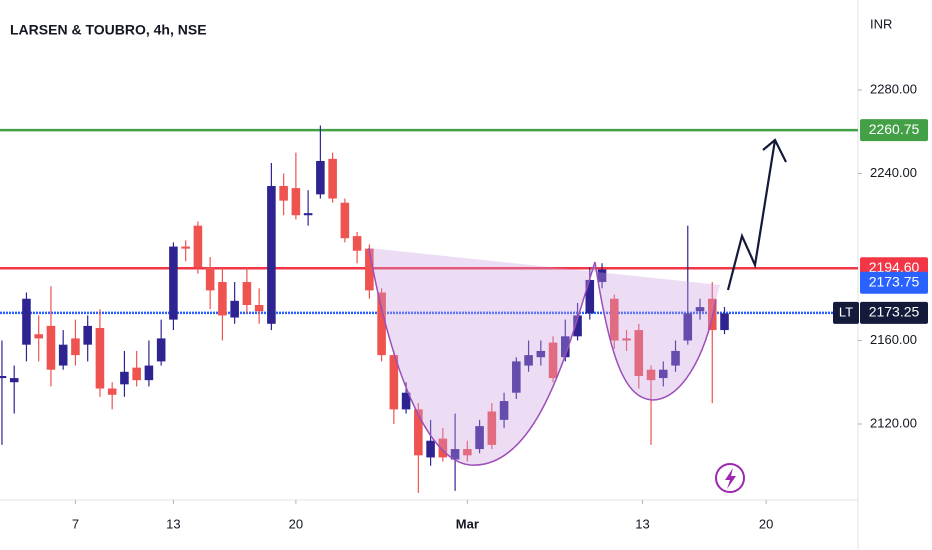 Image resolution: width=932 pixels, height=550 pixels. What do you see at coordinates (893, 172) in the screenshot?
I see `y-tick-label: 2240.00` at bounding box center [893, 172].